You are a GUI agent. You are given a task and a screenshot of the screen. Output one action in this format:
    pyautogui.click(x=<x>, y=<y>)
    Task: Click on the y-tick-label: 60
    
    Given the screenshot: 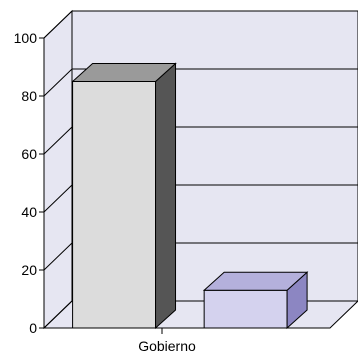 What is the action you would take?
    pyautogui.click(x=29, y=154)
    